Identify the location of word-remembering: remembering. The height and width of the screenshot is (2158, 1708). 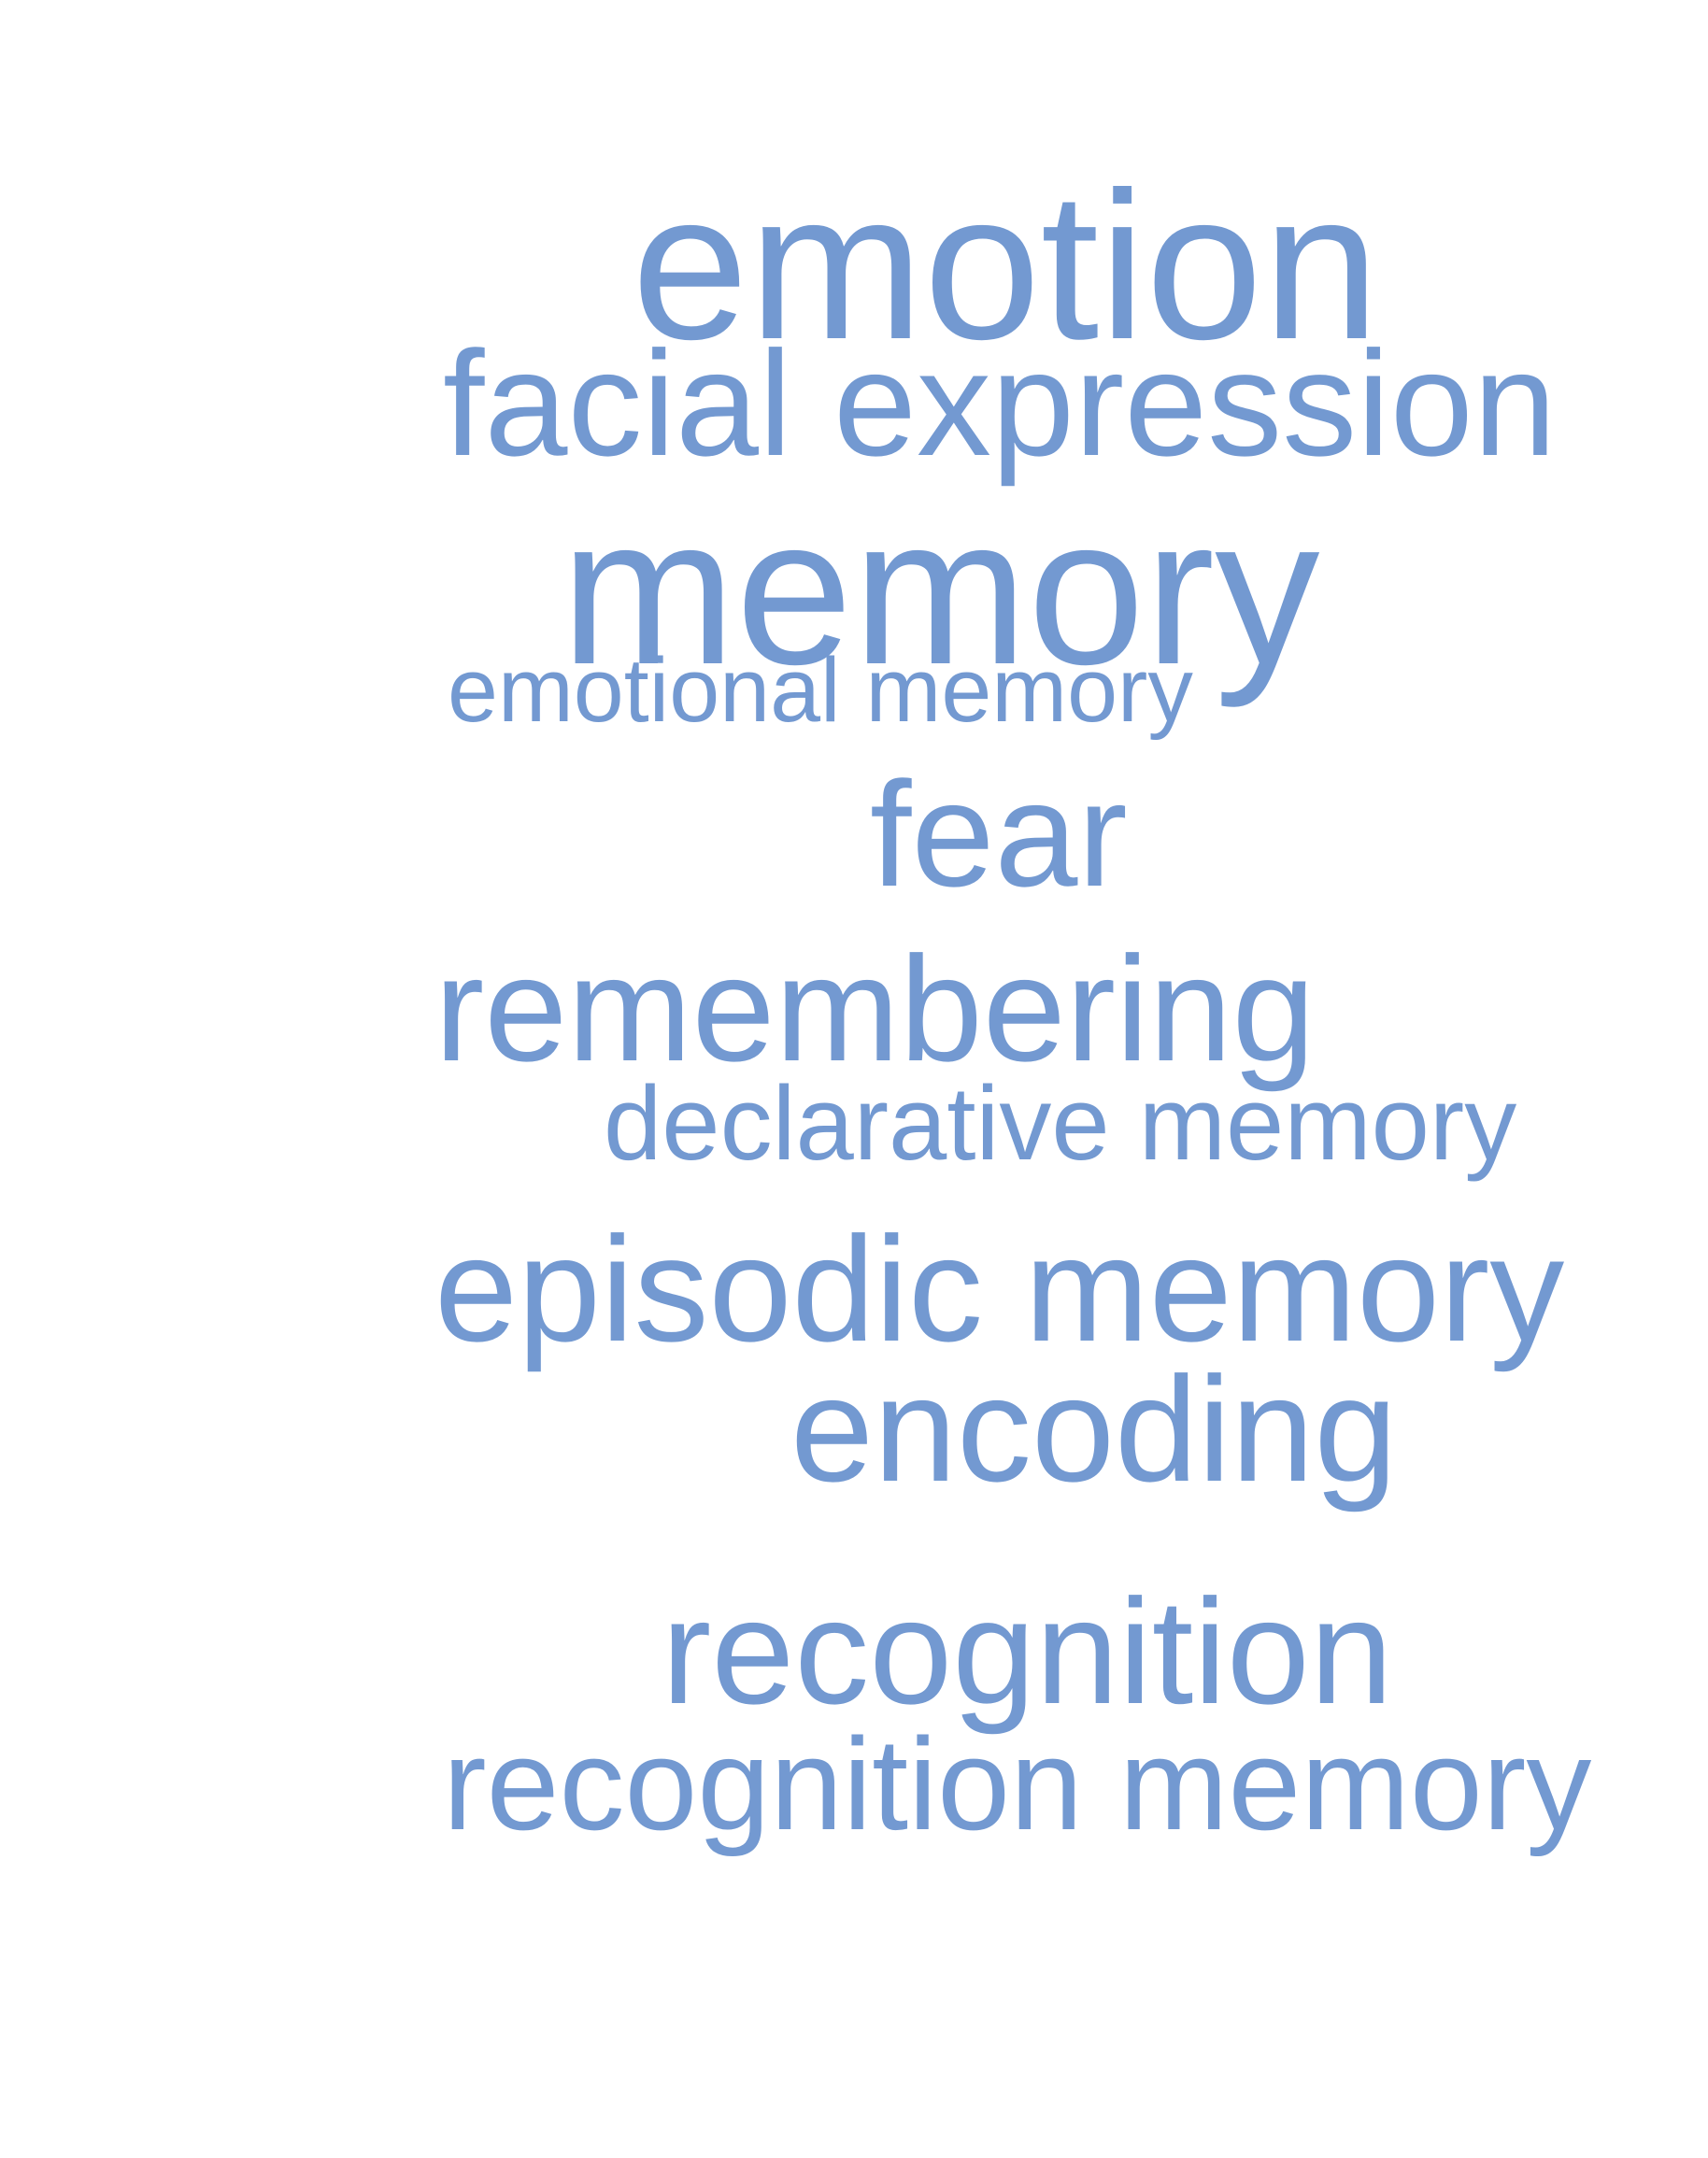
(875, 1008).